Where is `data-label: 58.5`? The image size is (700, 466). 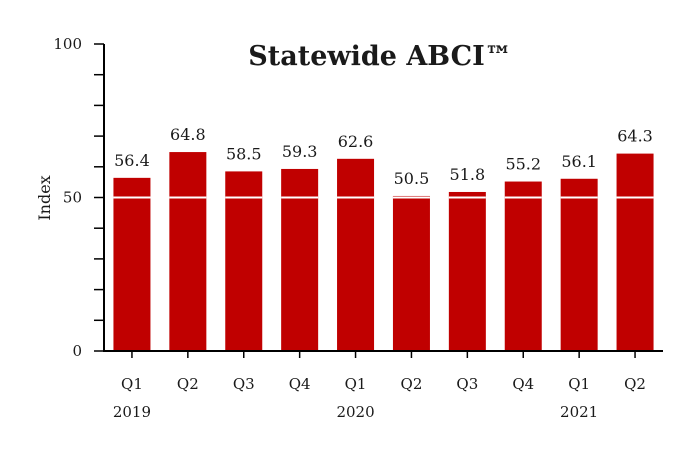 data-label: 58.5 is located at coordinates (244, 153).